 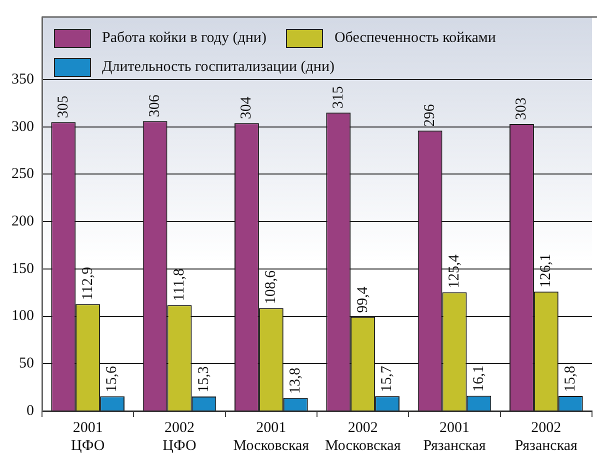 What do you see at coordinates (63, 107) in the screenshot?
I see `data-label: 305` at bounding box center [63, 107].